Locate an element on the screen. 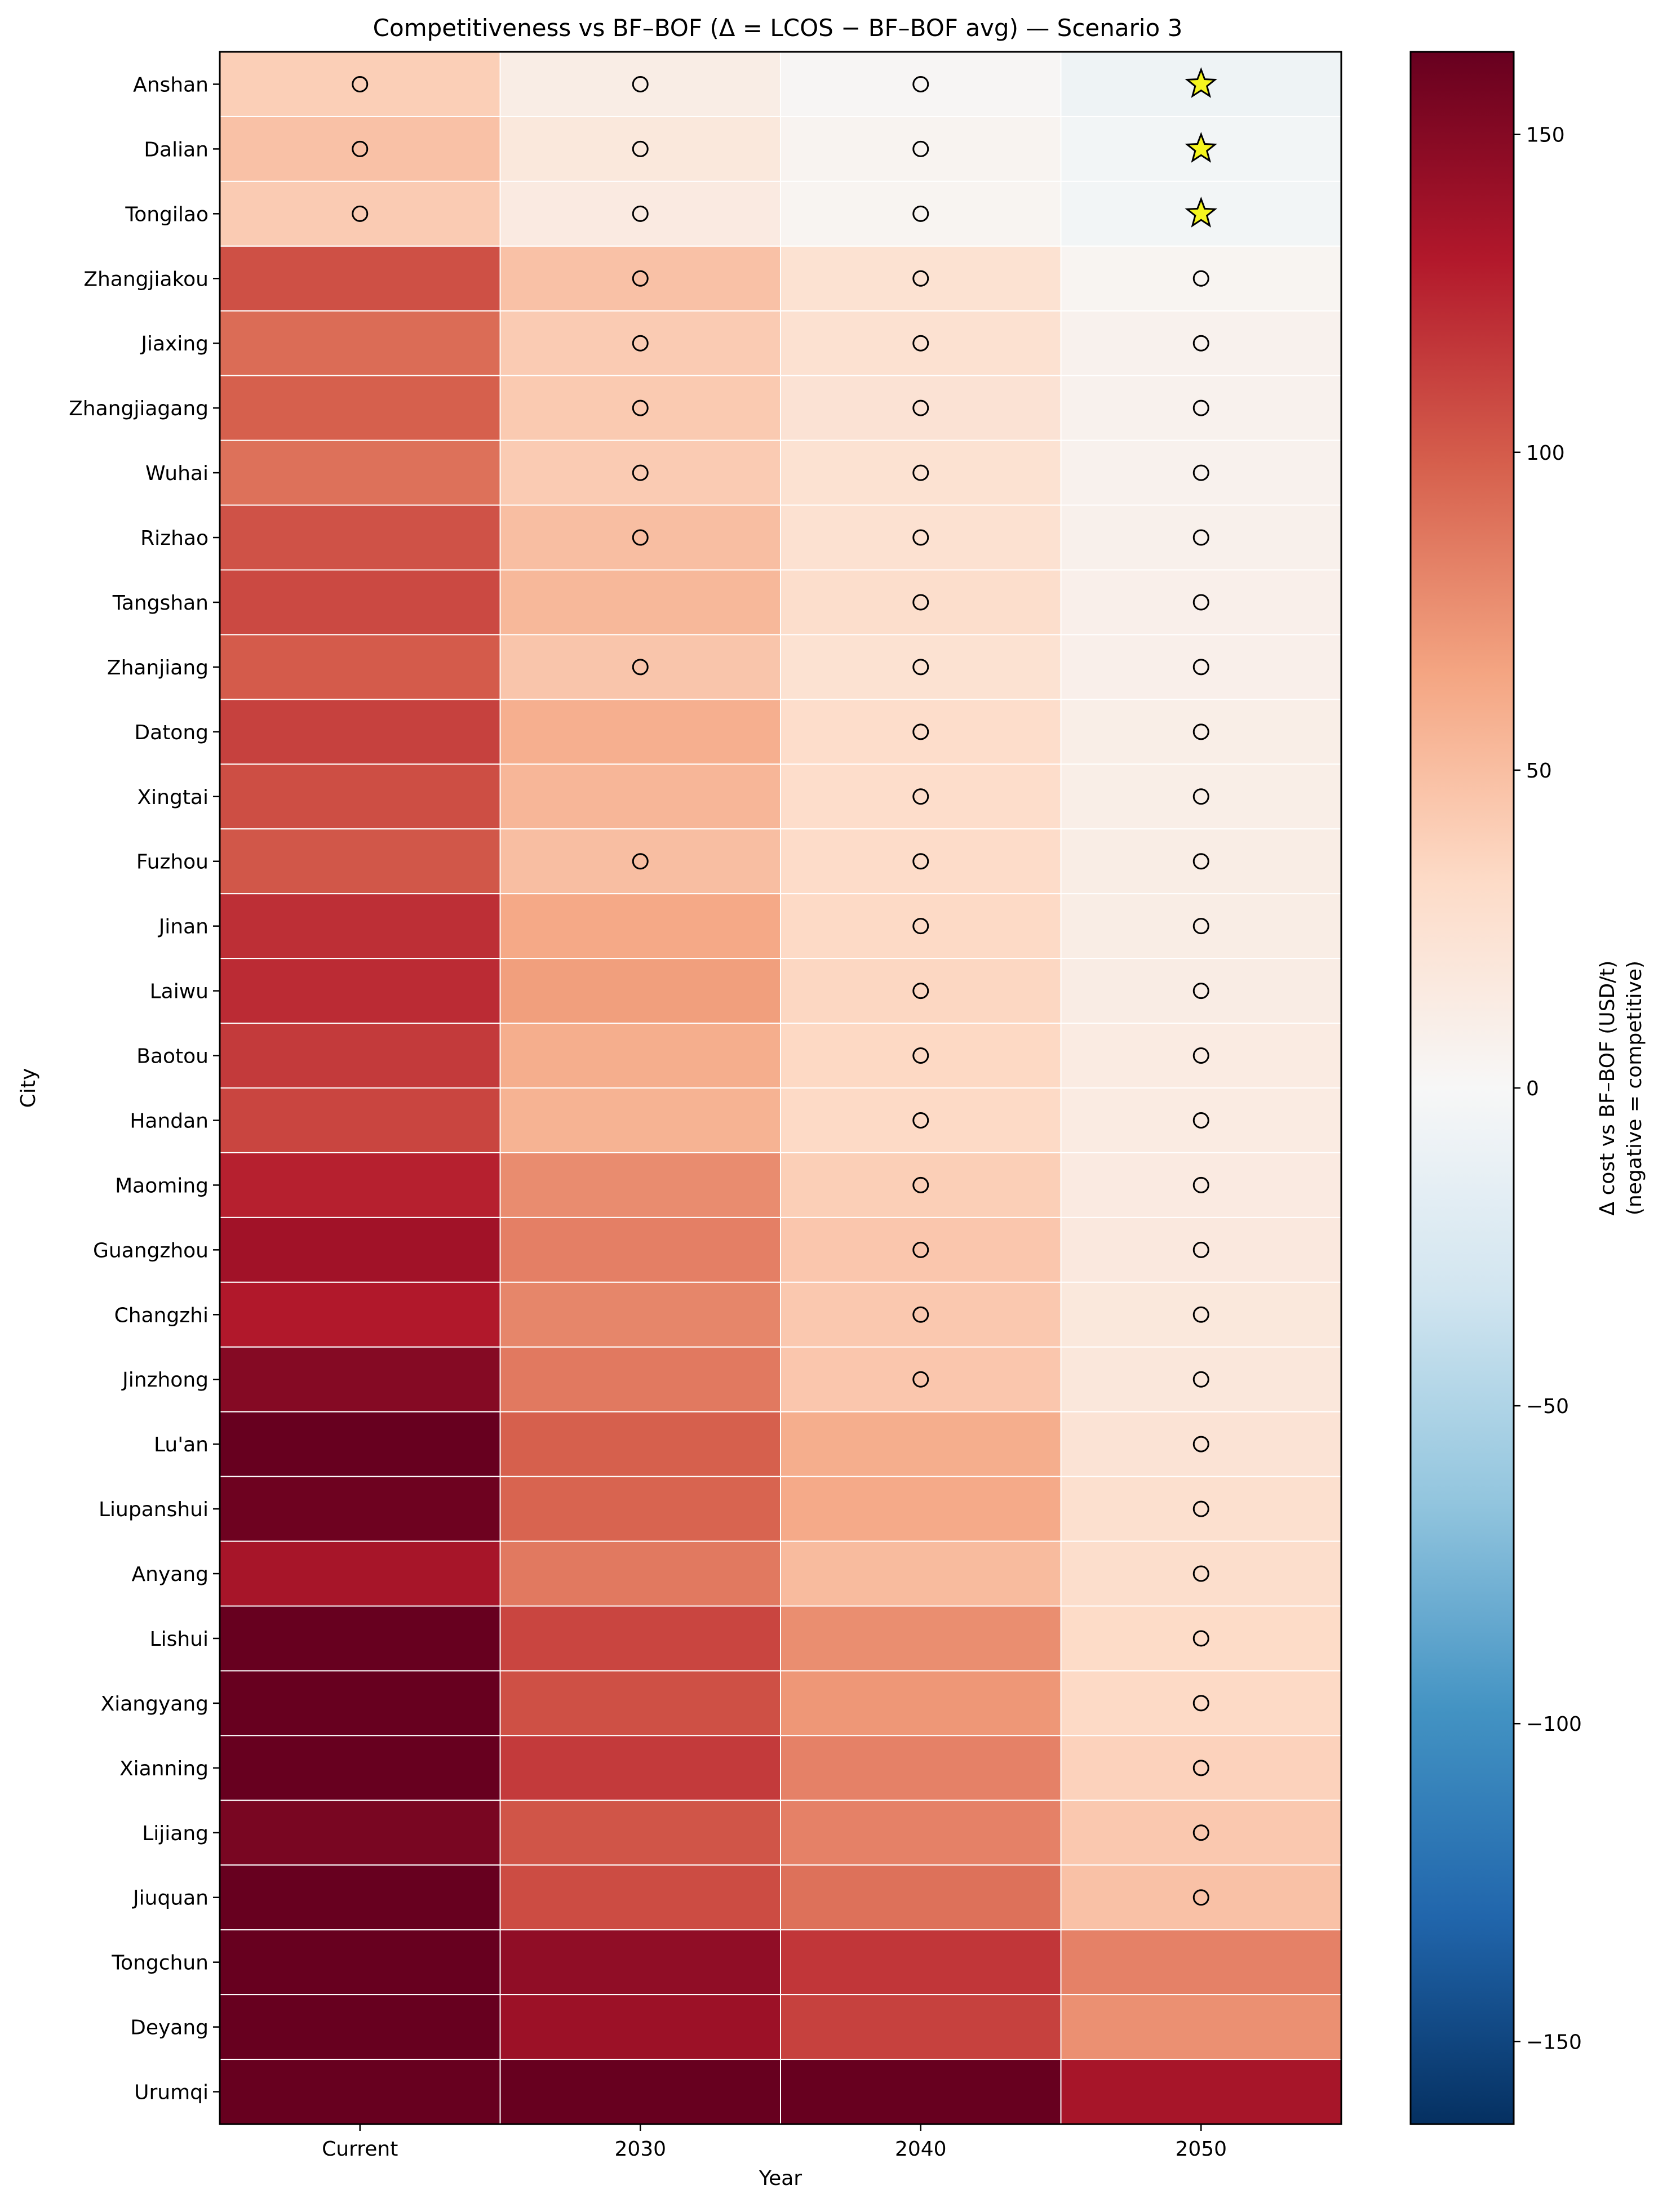 Image resolution: width=1676 pixels, height=2212 pixels. colorbar-tick-label: 0 is located at coordinates (1532, 1088).